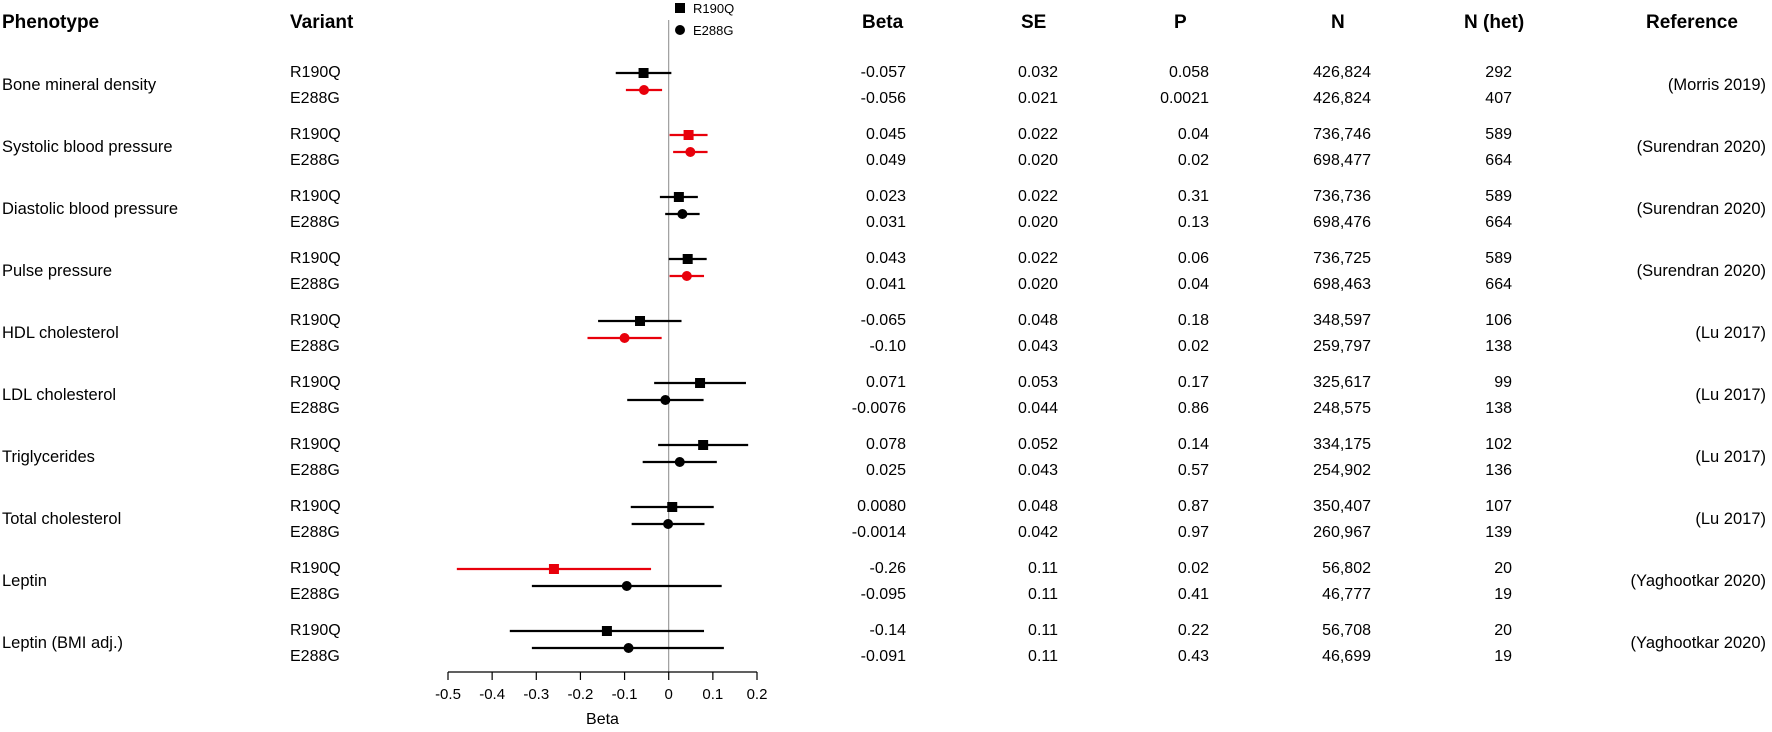 The image size is (1772, 732). Describe the element at coordinates (1342, 320) in the screenshot. I see `cell-n: 348,597` at that location.